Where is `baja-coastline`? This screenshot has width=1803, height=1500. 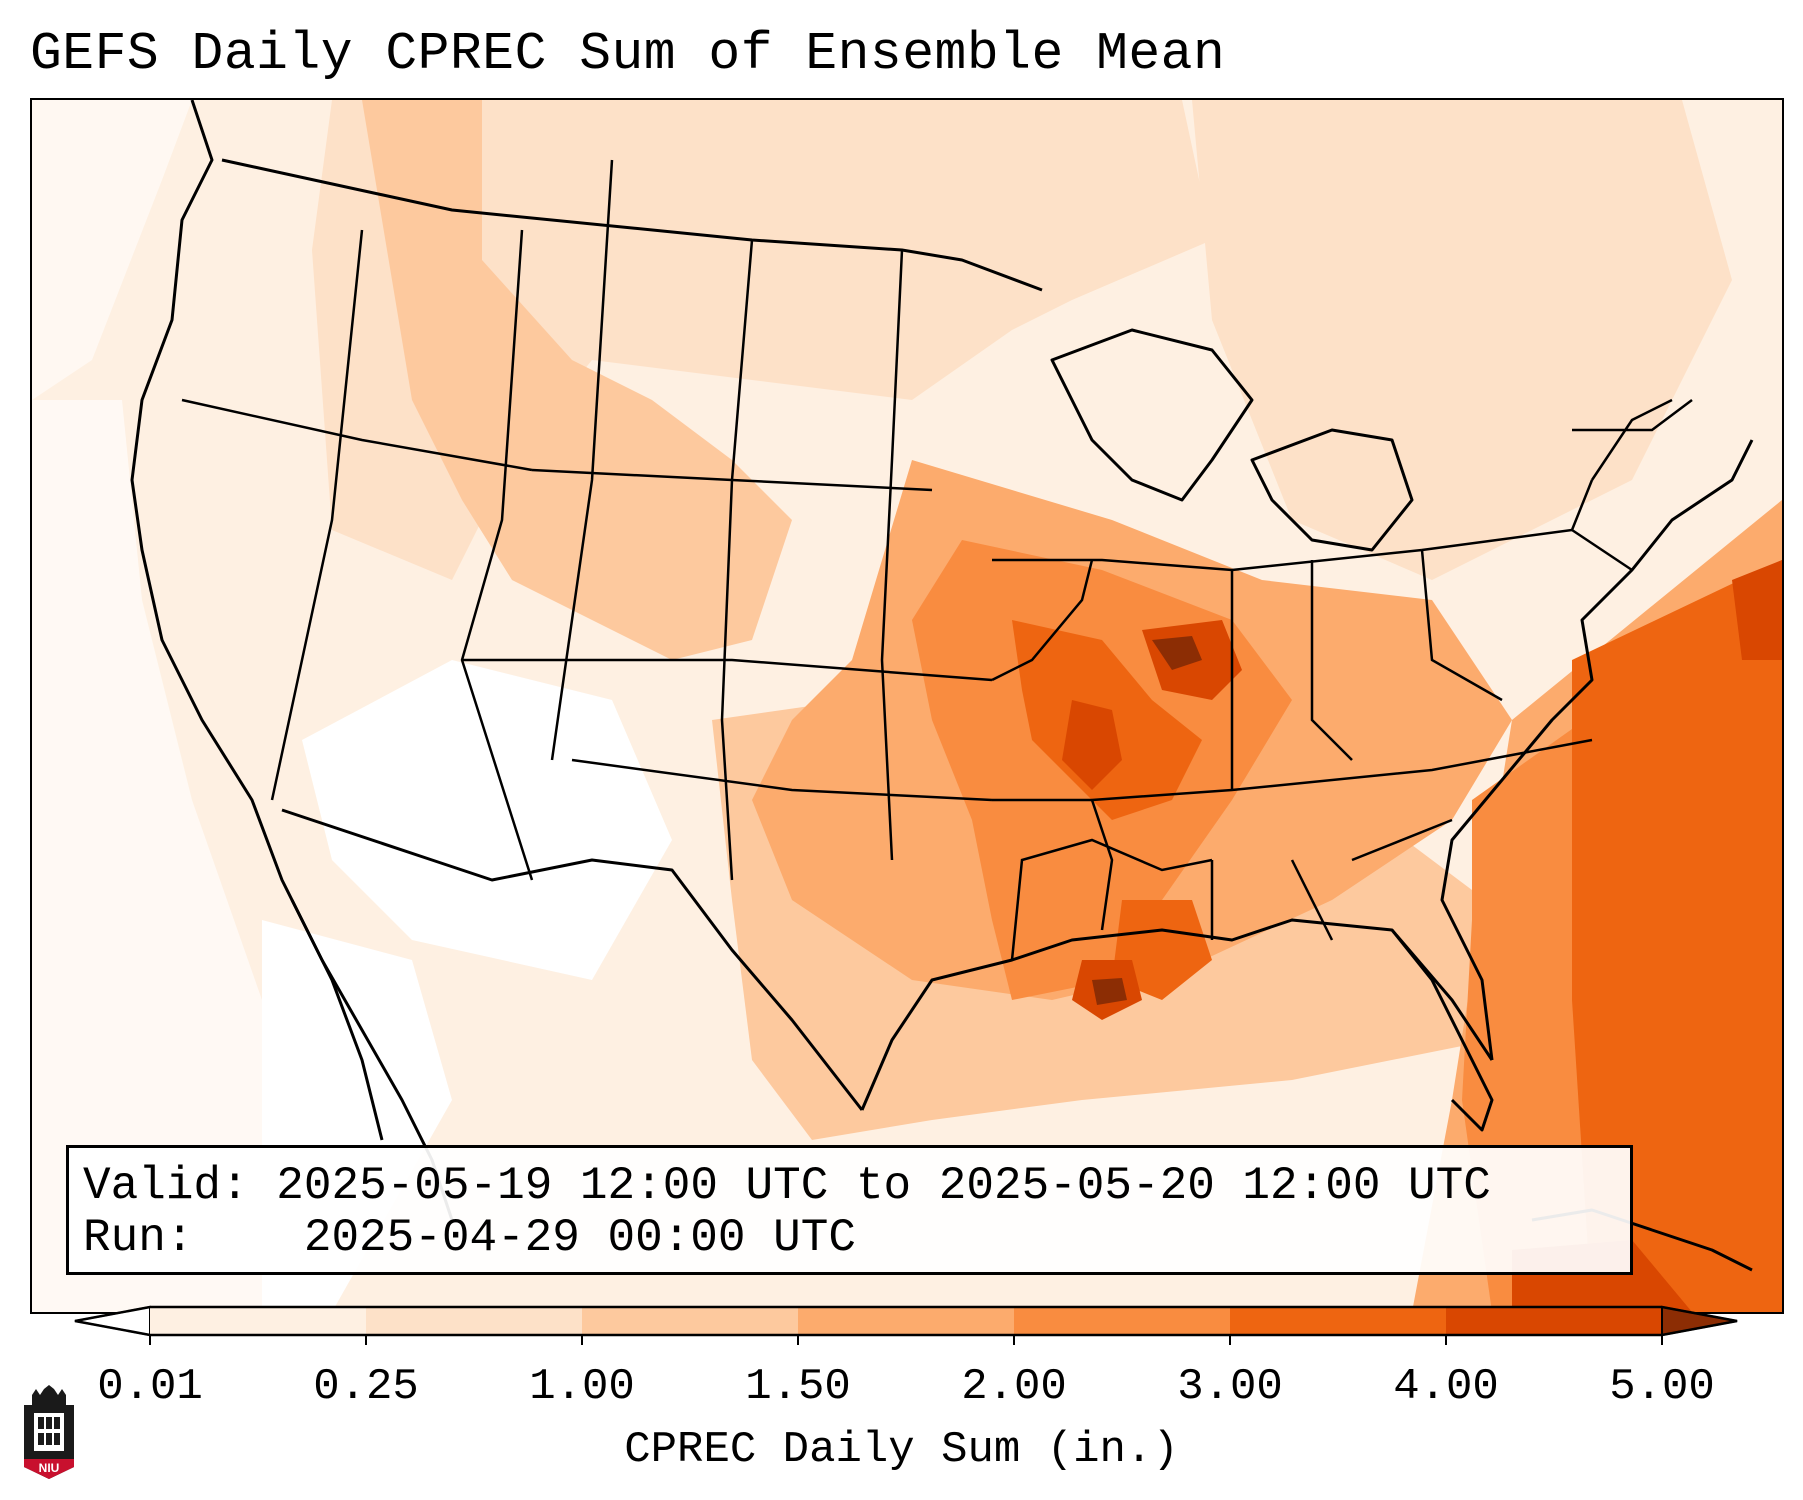 baja-coastline is located at coordinates (337, 1020).